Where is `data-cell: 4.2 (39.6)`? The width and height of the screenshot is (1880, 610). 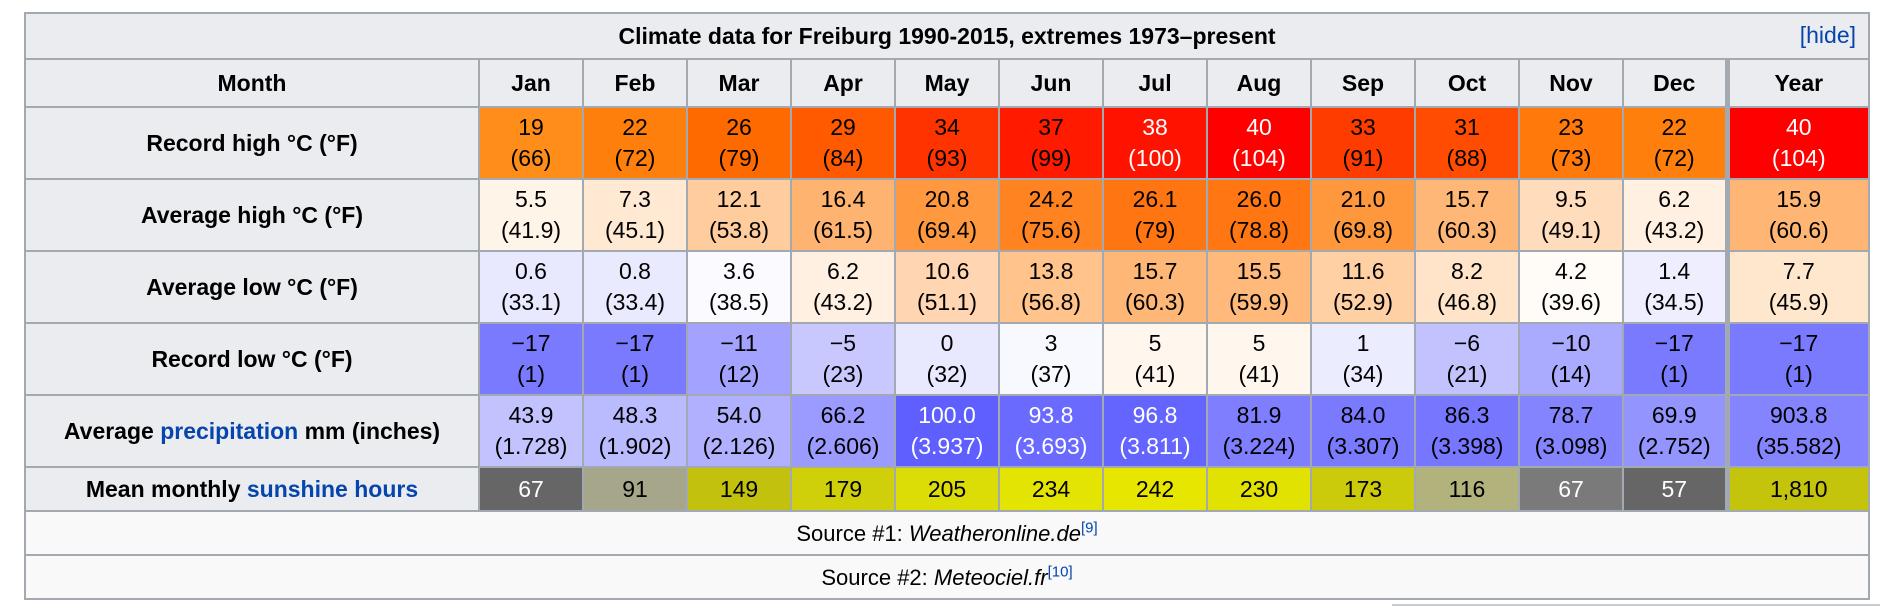
data-cell: 4.2 (39.6) is located at coordinates (1571, 287).